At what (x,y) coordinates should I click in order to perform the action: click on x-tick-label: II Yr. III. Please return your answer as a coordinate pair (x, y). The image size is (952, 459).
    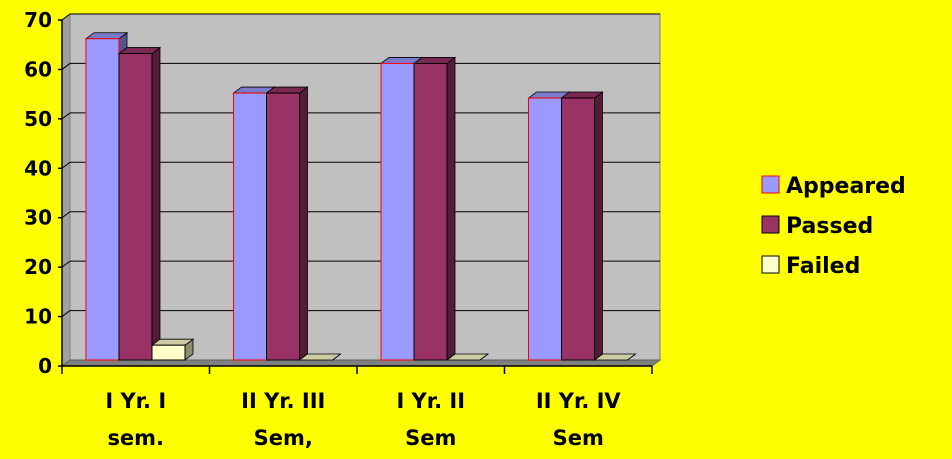
    Looking at the image, I should click on (283, 401).